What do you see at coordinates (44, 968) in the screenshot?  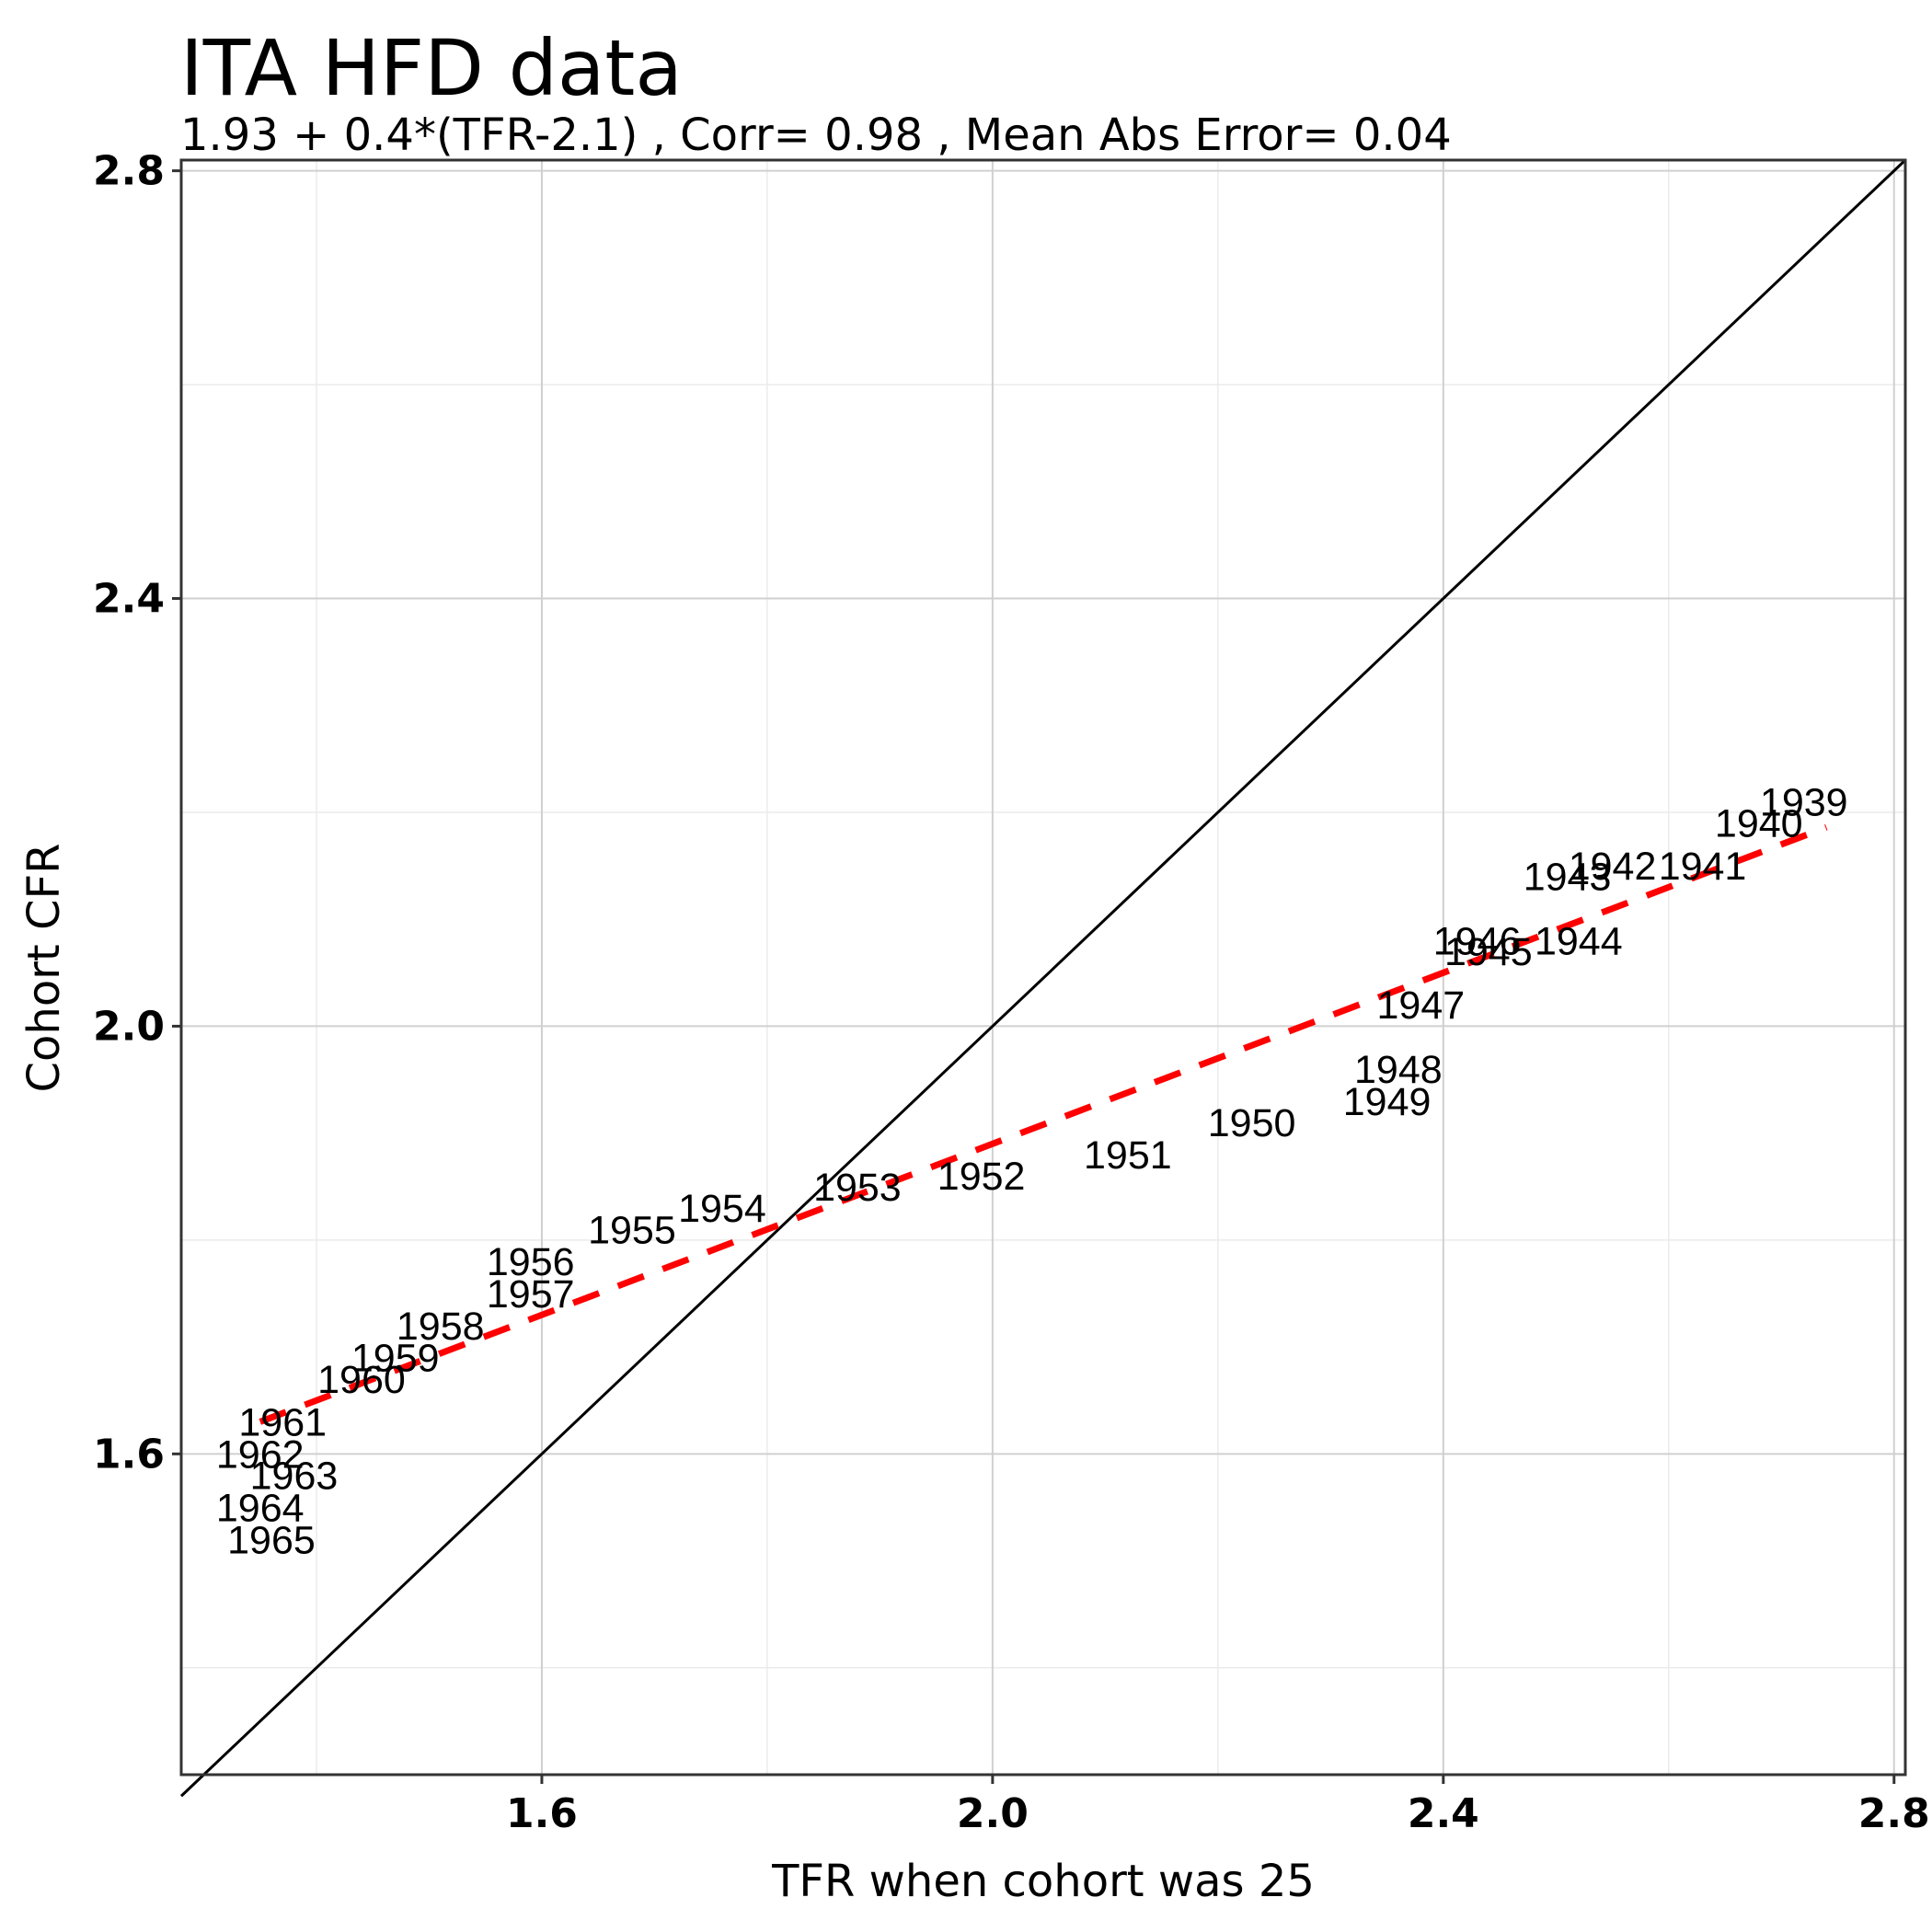 I see `y-axis-title: Cohort CFR` at bounding box center [44, 968].